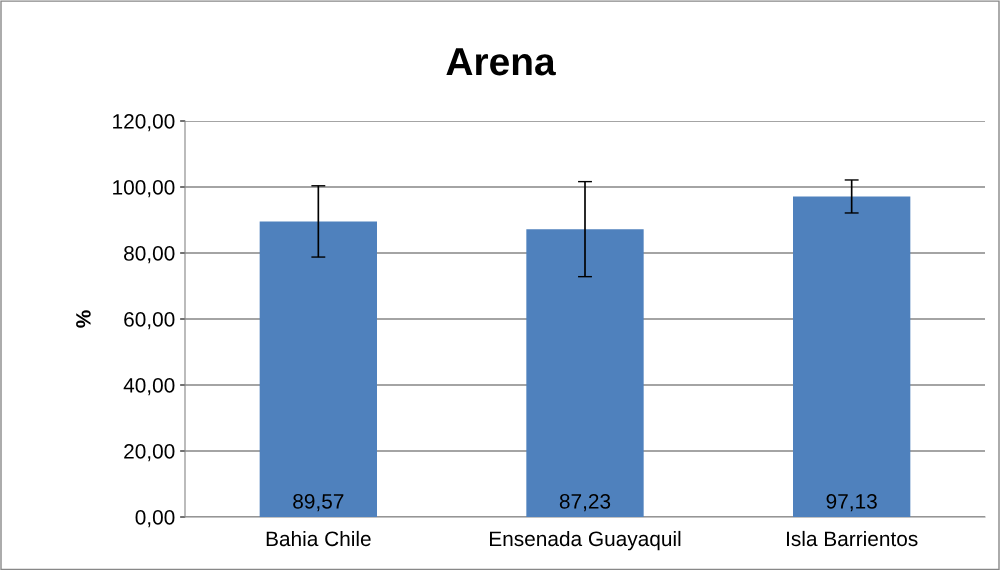 This screenshot has width=1001, height=570. Describe the element at coordinates (318, 502) in the screenshot. I see `data-label: 89,57` at that location.